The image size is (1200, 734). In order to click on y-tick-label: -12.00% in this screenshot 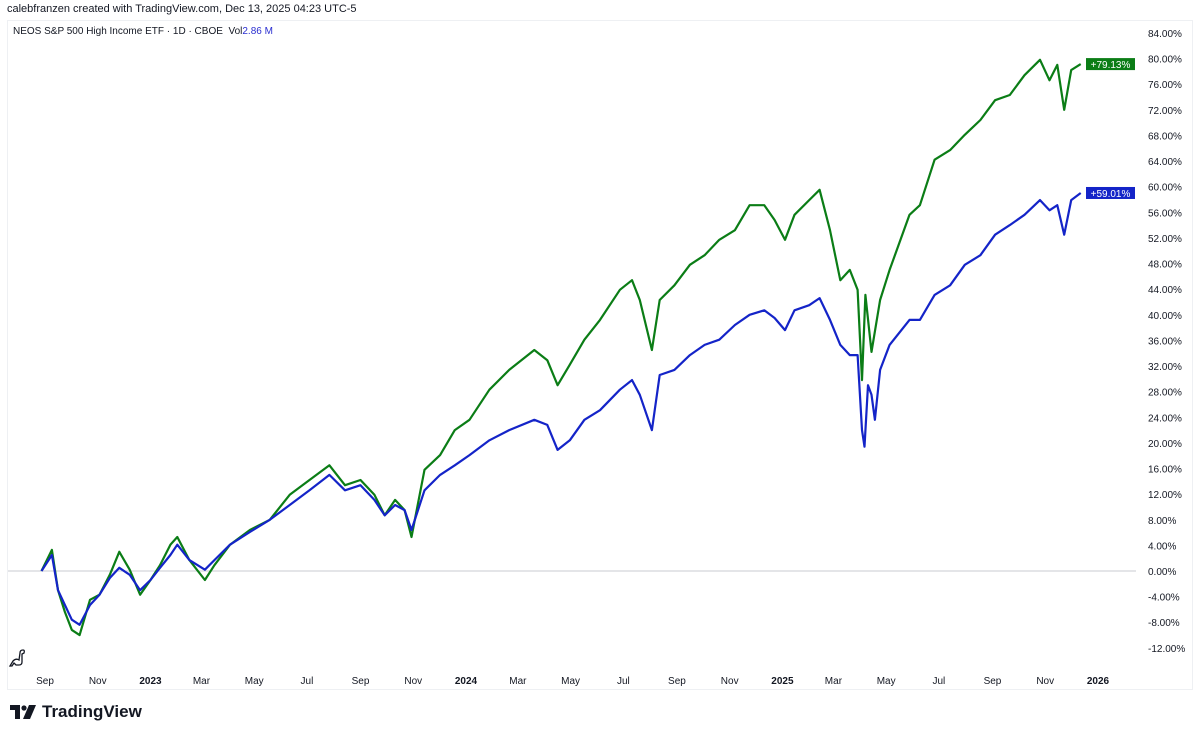, I will do `click(1166, 649)`.